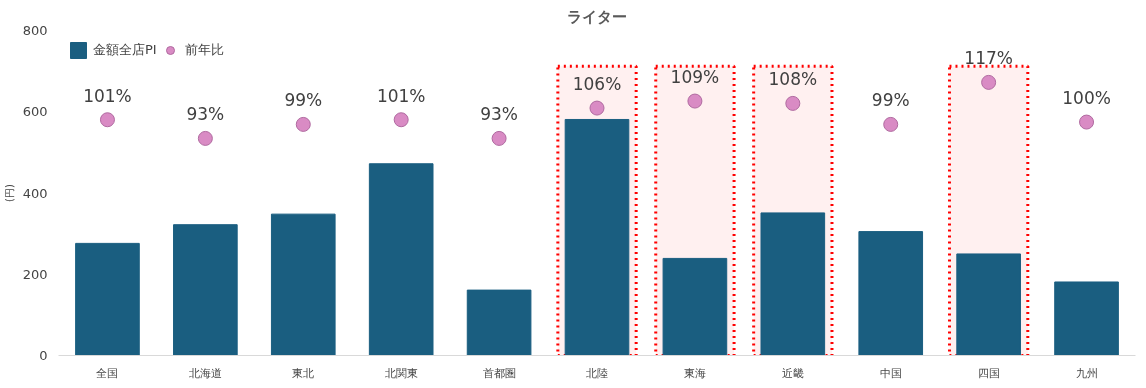 This screenshot has width=1146, height=388. Describe the element at coordinates (597, 373) in the screenshot. I see `x-tick-label: 北陸` at that location.